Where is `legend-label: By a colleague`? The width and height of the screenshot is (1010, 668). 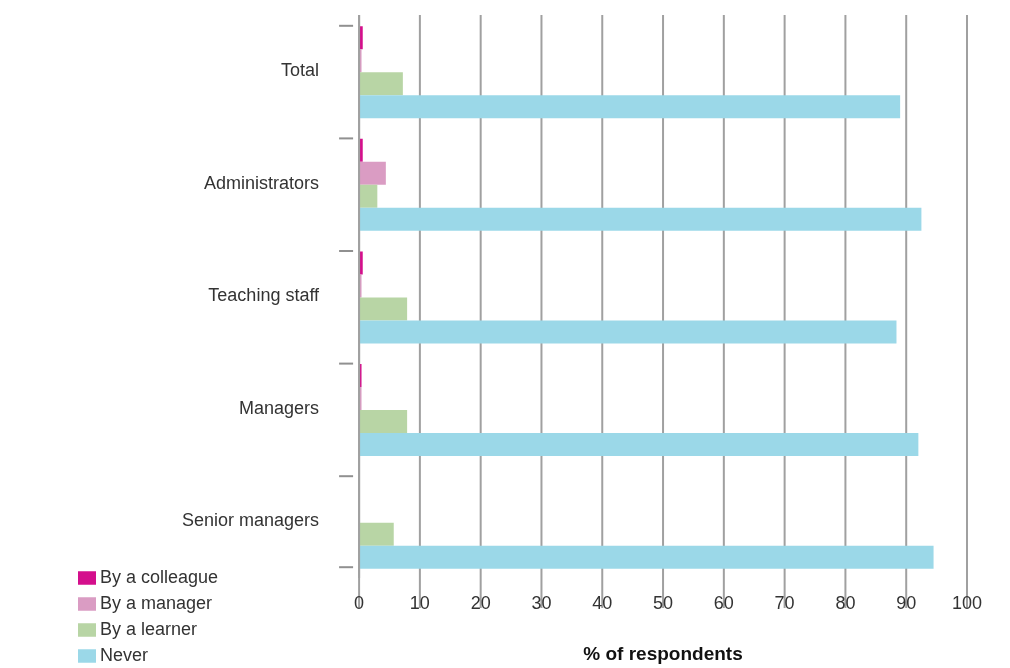 legend-label: By a colleague is located at coordinates (159, 577).